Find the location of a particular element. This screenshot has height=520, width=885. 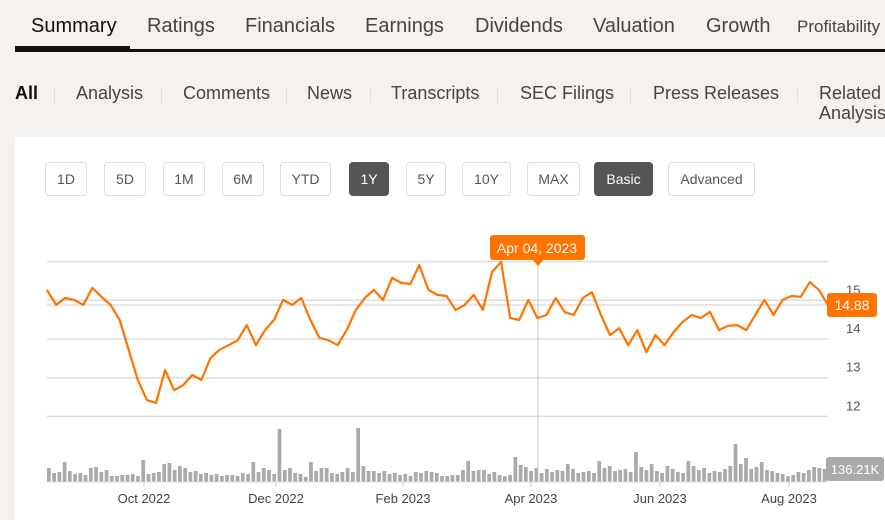

last-volume-badge is located at coordinates (855, 469).